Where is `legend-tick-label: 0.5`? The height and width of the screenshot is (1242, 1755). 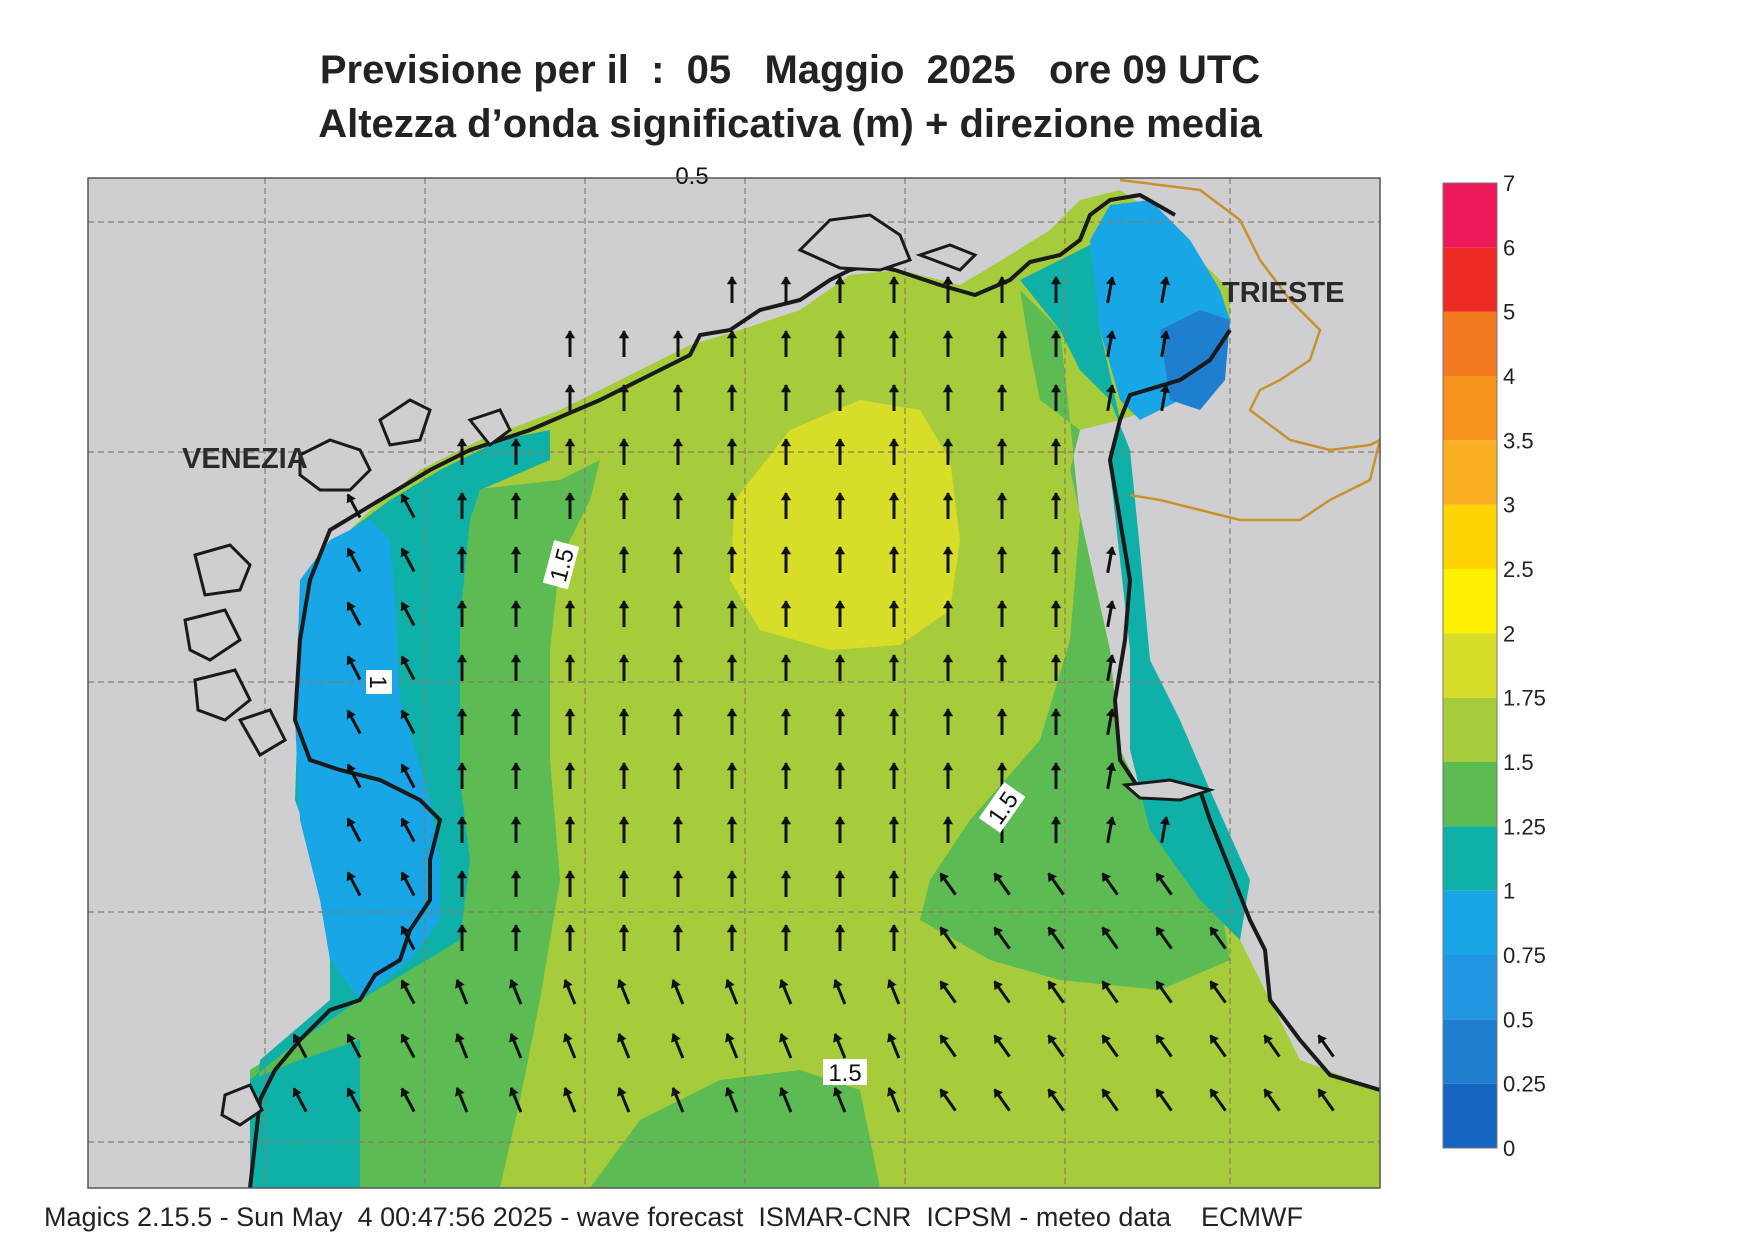 legend-tick-label: 0.5 is located at coordinates (1518, 1019).